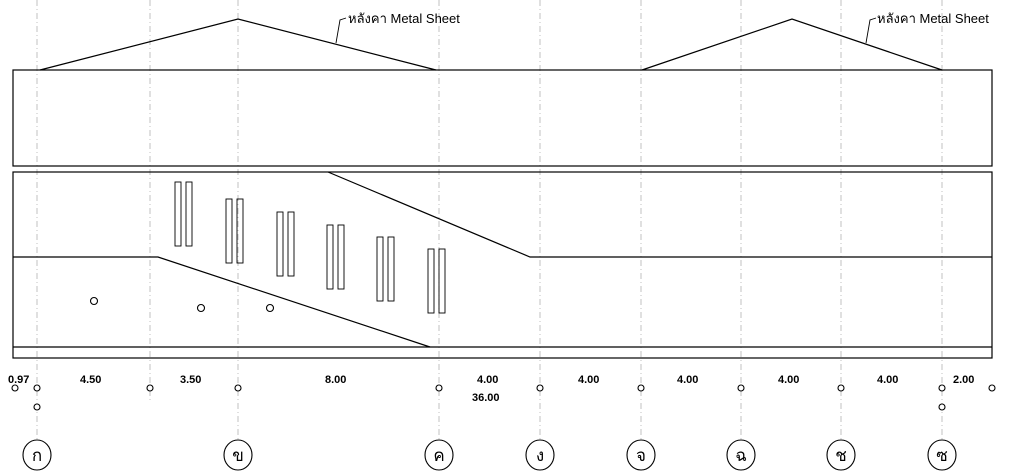 The height and width of the screenshot is (474, 1032). I want to click on grid-bubble-g: ช, so click(841, 455).